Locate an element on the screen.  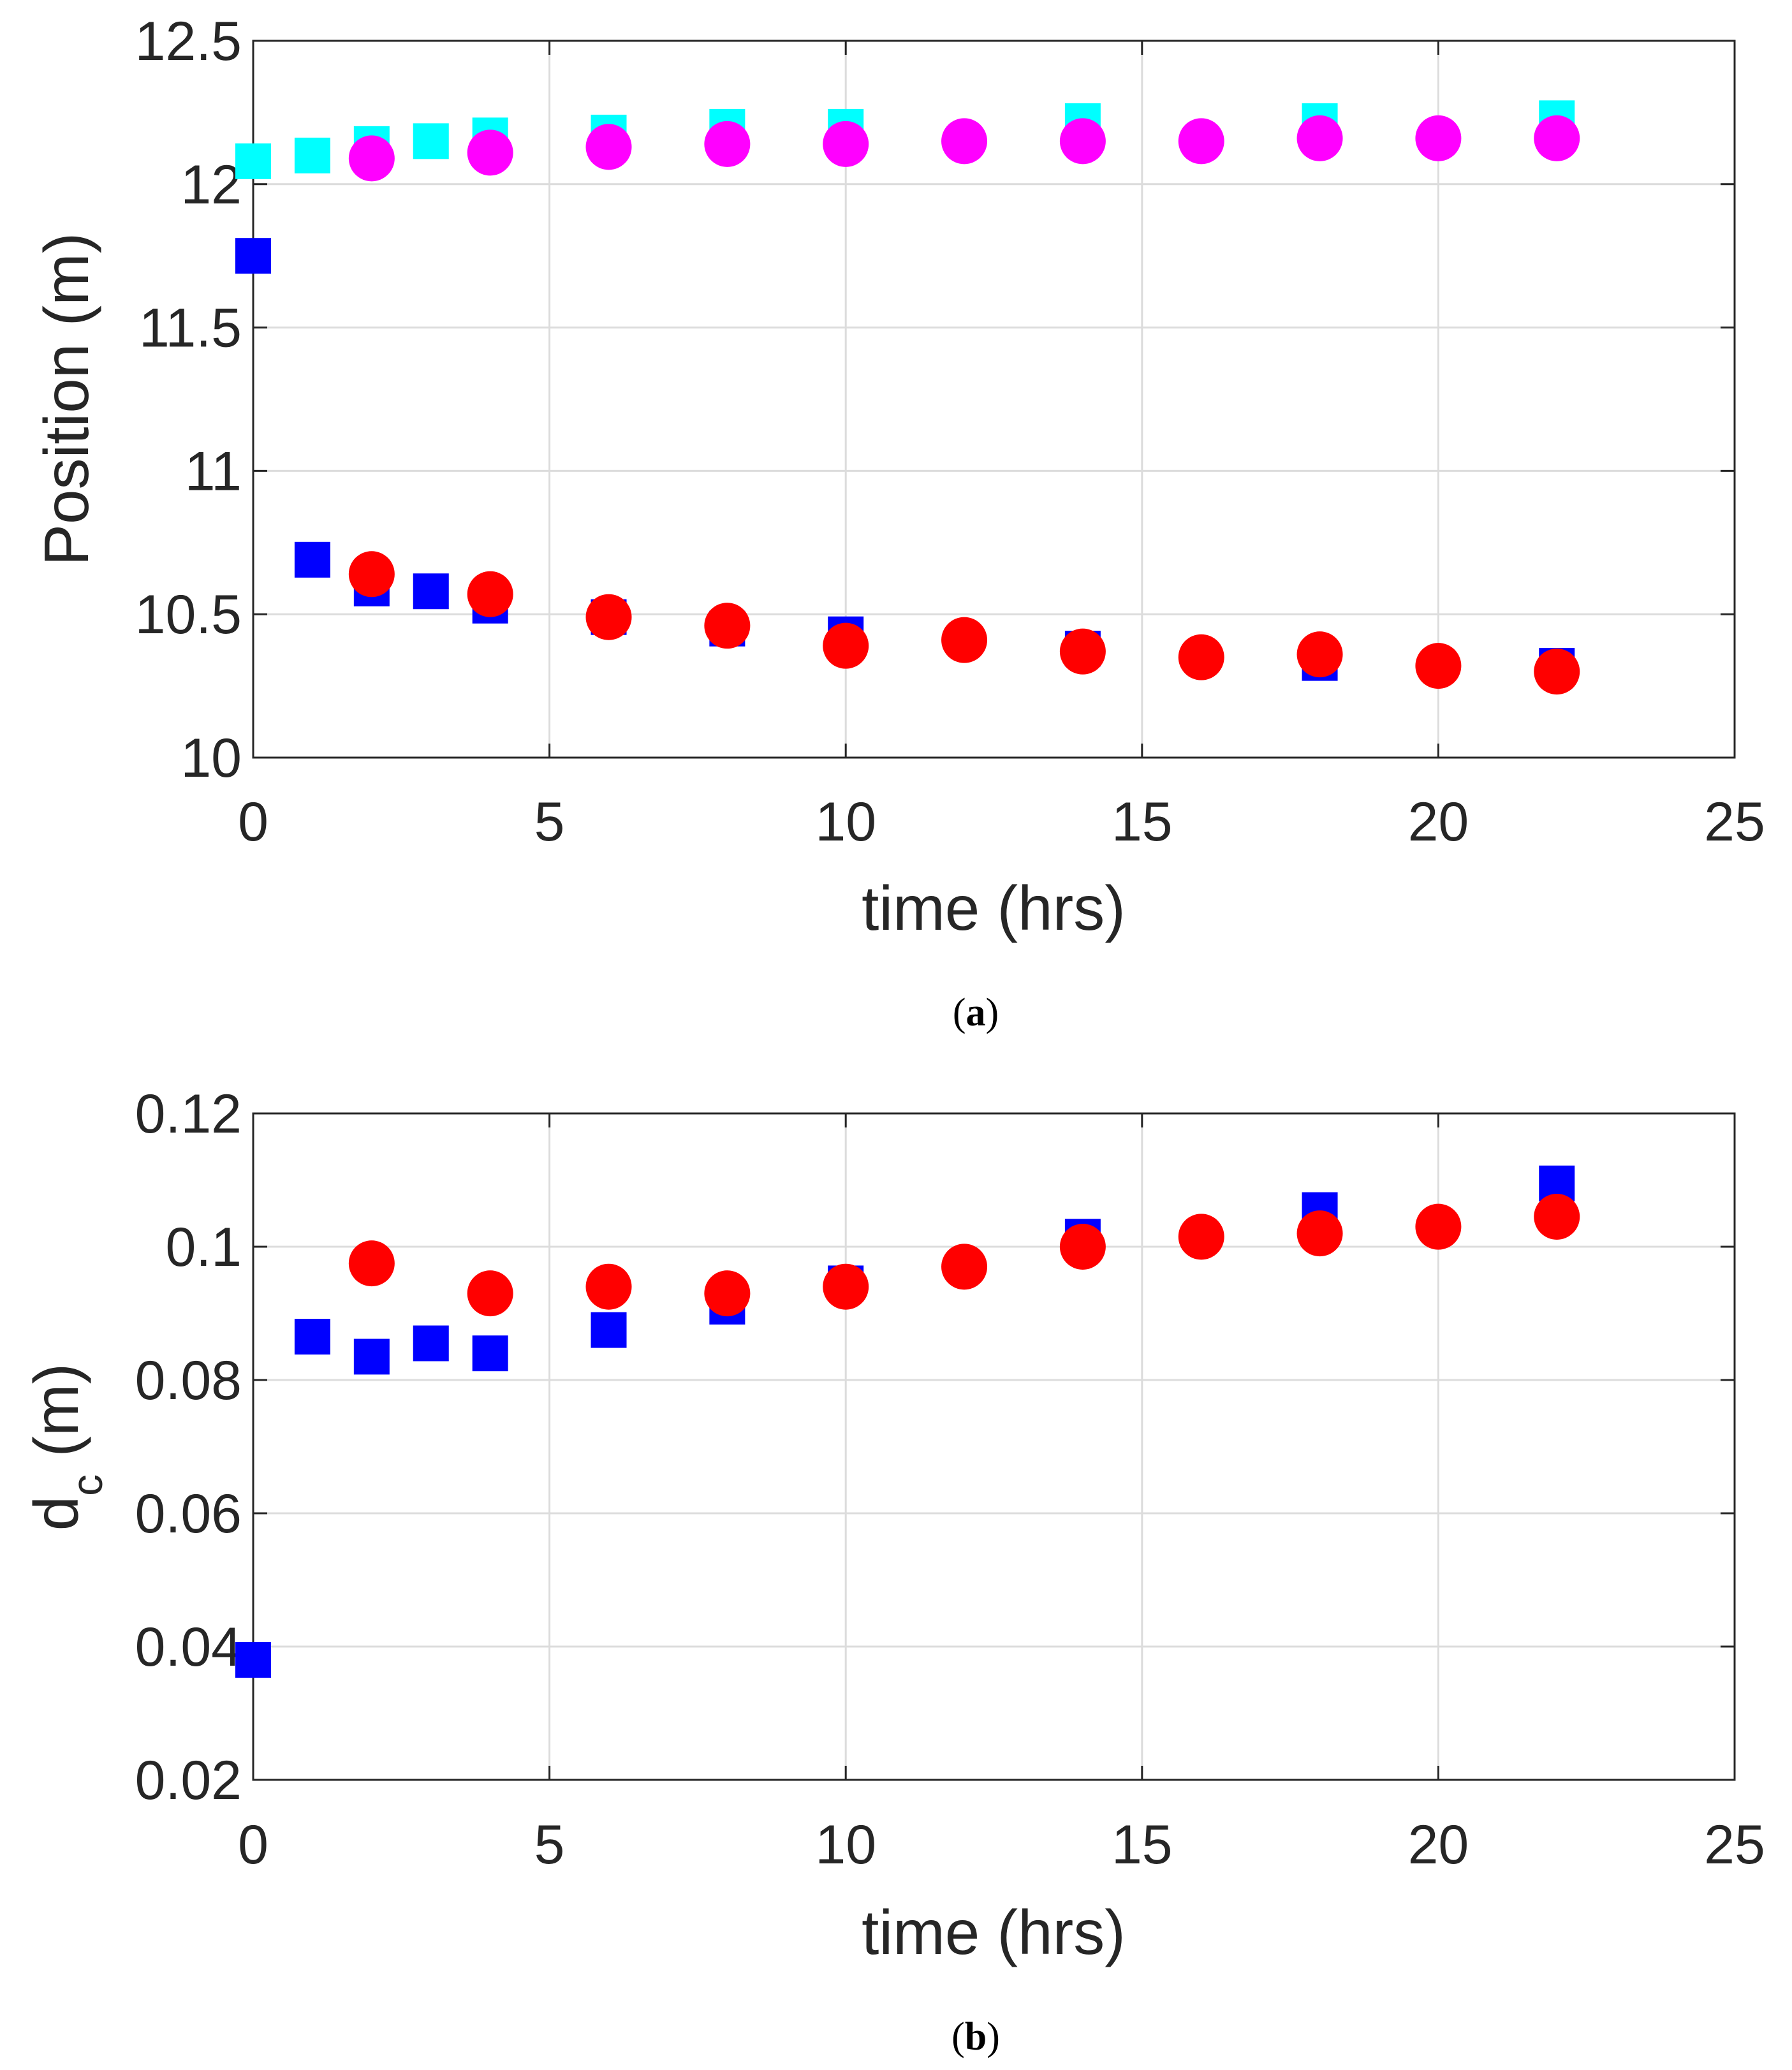
panel-b-xlabel: time (hrs) is located at coordinates (994, 1932).